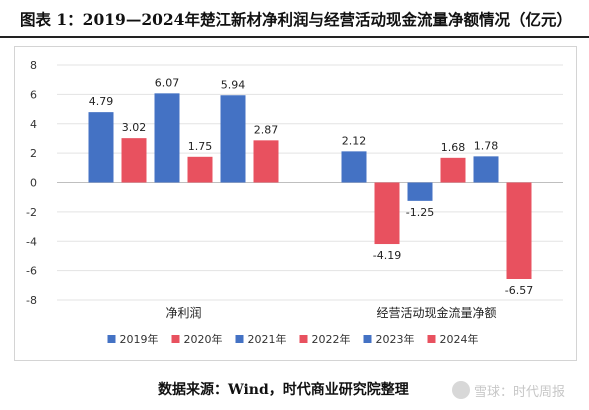 The width and height of the screenshot is (589, 410). I want to click on y-tick-label: 4, so click(33, 124).